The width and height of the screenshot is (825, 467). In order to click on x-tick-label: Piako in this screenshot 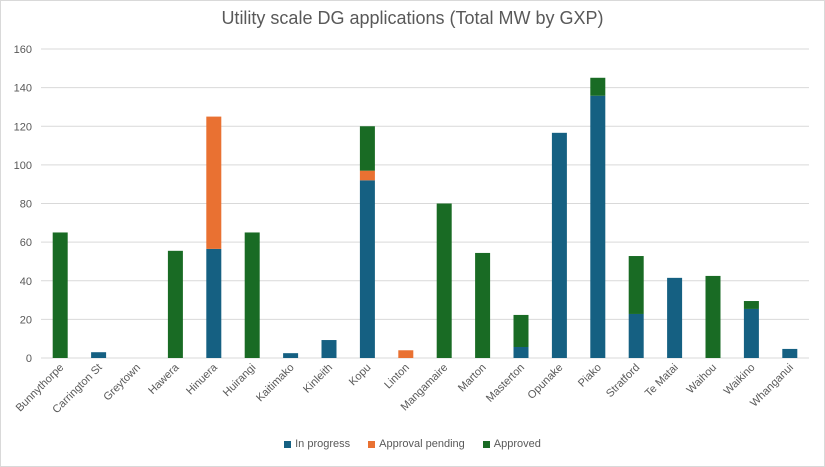, I will do `click(590, 376)`.